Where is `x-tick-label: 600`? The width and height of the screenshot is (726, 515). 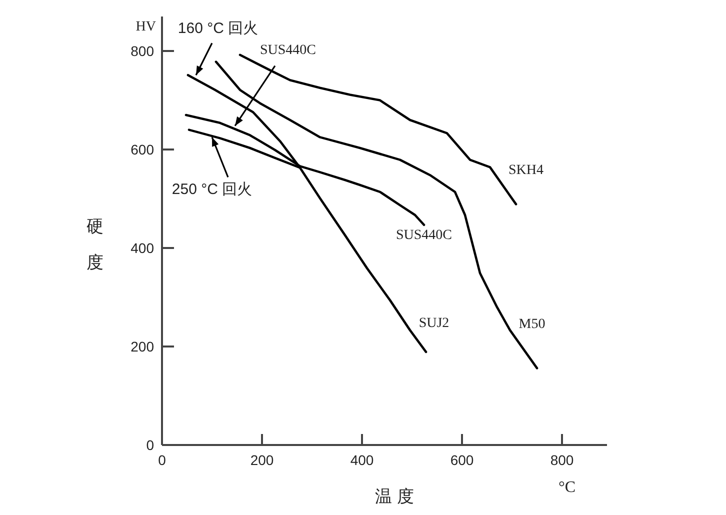 x-tick-label: 600 is located at coordinates (462, 460).